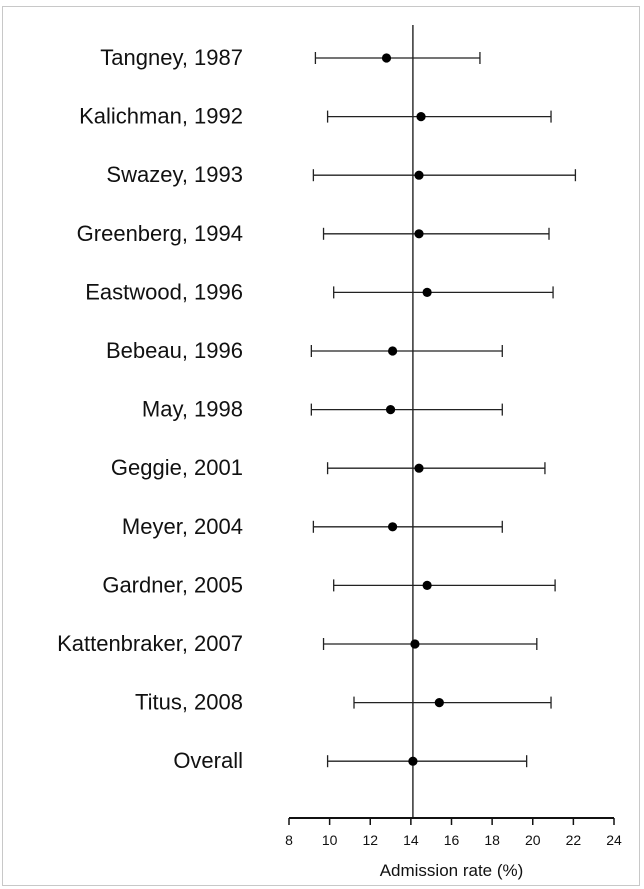 The width and height of the screenshot is (644, 889). Describe the element at coordinates (174, 174) in the screenshot. I see `study-label: Swazey, 1993` at that location.